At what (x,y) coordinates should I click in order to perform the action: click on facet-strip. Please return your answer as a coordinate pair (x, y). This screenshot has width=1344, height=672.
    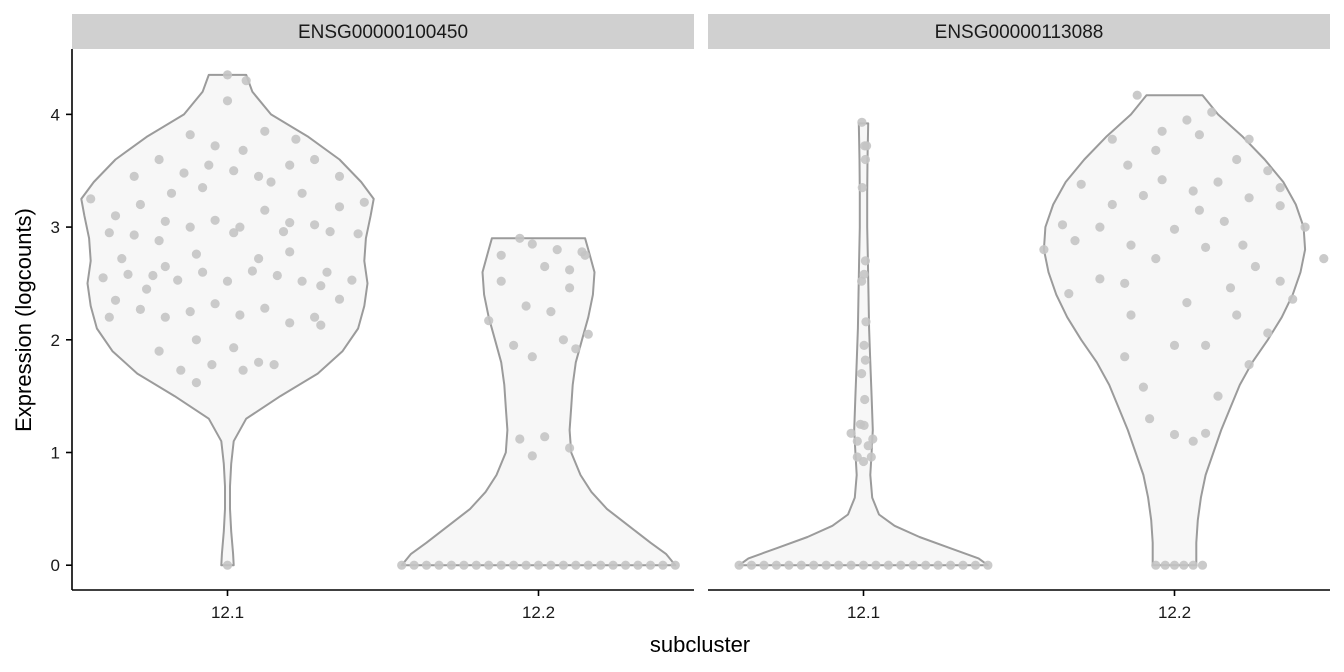
    Looking at the image, I should click on (1019, 31).